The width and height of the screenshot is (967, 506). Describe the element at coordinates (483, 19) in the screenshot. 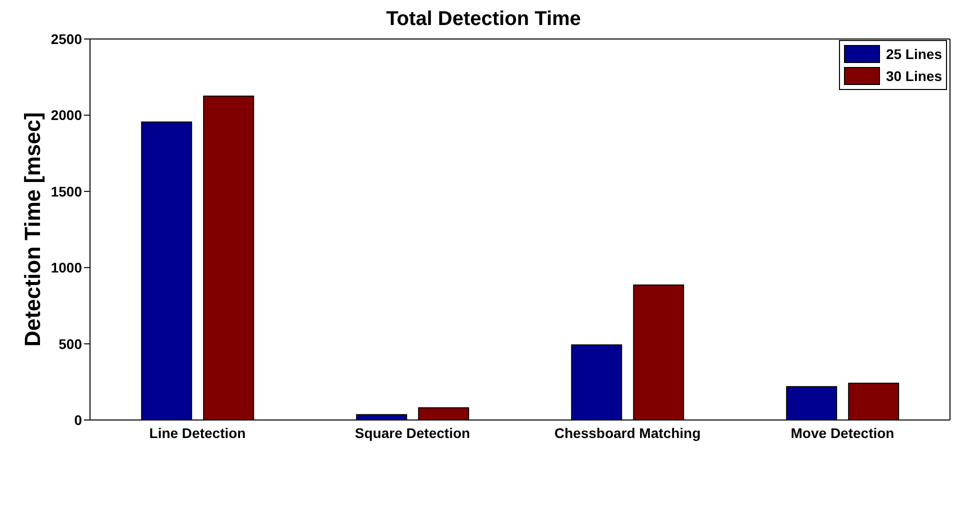

I see `chart-title: Total Detection Time` at that location.